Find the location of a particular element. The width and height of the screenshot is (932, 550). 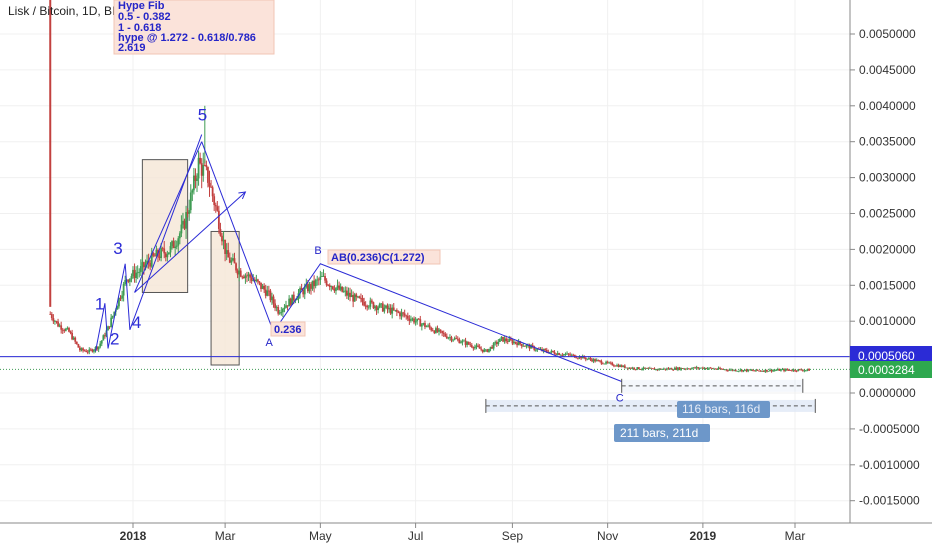

highlight-boxes is located at coordinates (190, 262).